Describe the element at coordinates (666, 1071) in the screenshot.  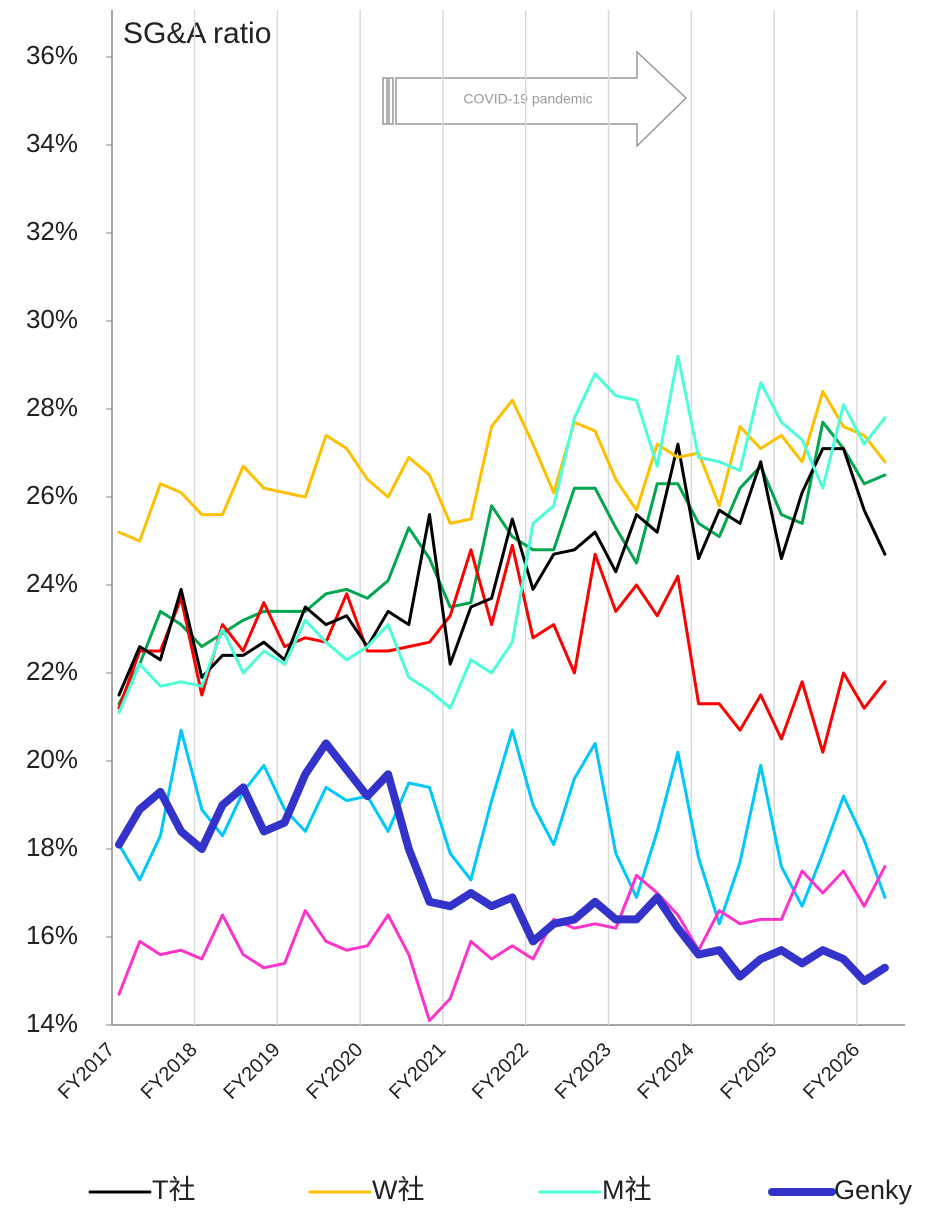
I see `x-tick-label: FY2024` at that location.